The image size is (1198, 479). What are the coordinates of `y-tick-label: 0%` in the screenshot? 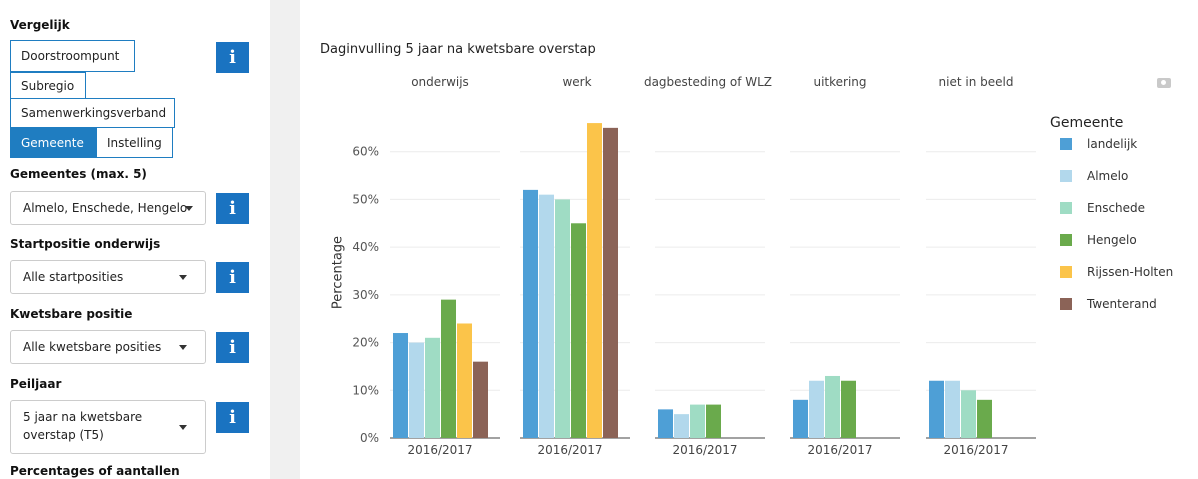 It's located at (369, 438).